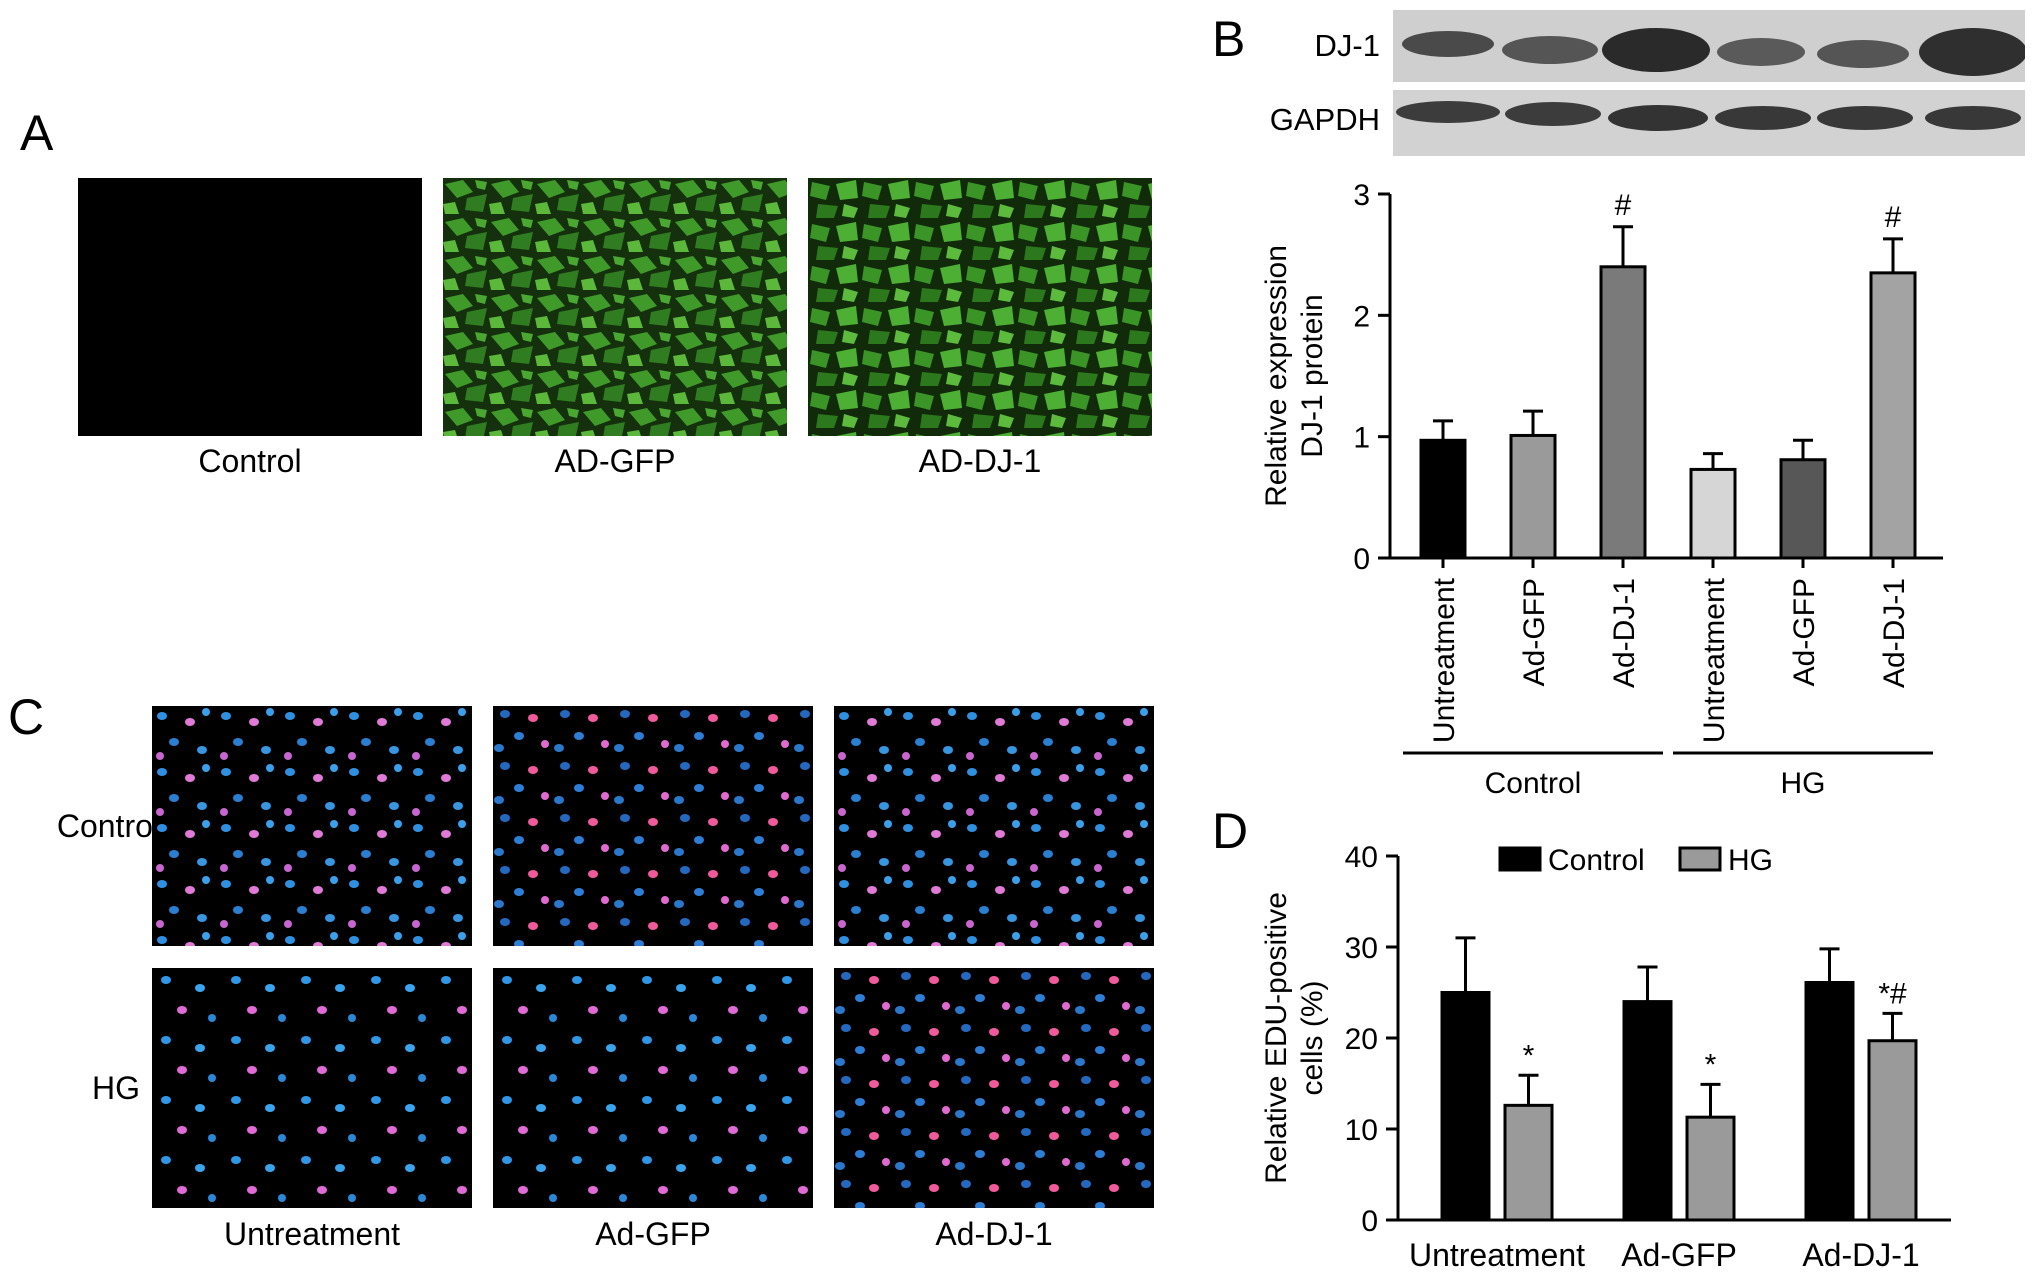 The height and width of the screenshot is (1283, 2032). I want to click on group-label: HG, so click(1803, 783).